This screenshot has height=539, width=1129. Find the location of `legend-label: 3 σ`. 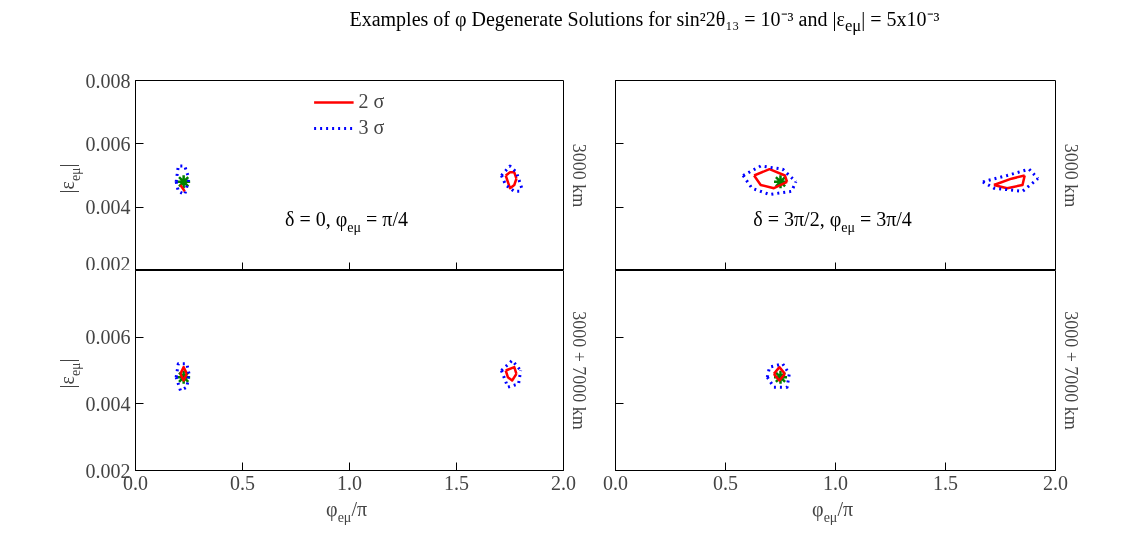

legend-label: 3 σ is located at coordinates (371, 127).